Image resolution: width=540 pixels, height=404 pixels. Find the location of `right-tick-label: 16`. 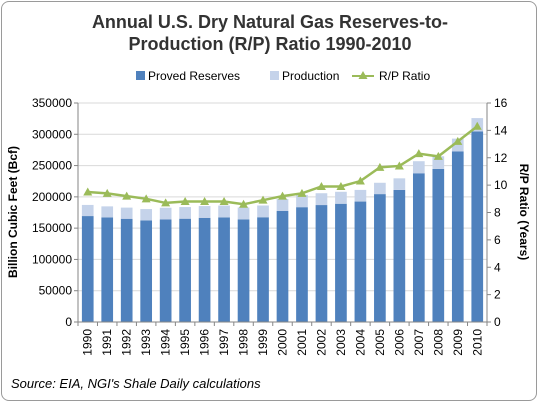

right-tick-label: 16 is located at coordinates (501, 103).